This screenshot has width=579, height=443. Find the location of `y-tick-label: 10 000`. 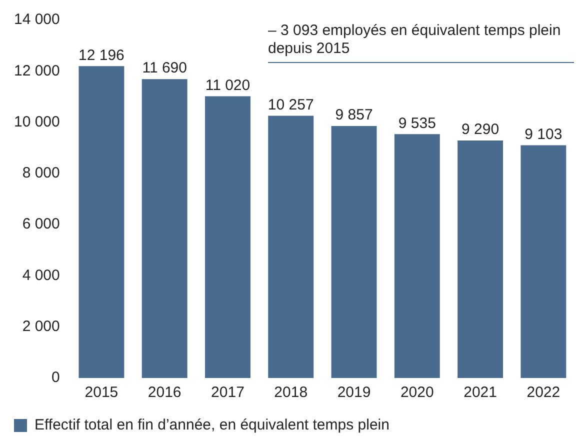

y-tick-label: 10 000 is located at coordinates (37, 121).